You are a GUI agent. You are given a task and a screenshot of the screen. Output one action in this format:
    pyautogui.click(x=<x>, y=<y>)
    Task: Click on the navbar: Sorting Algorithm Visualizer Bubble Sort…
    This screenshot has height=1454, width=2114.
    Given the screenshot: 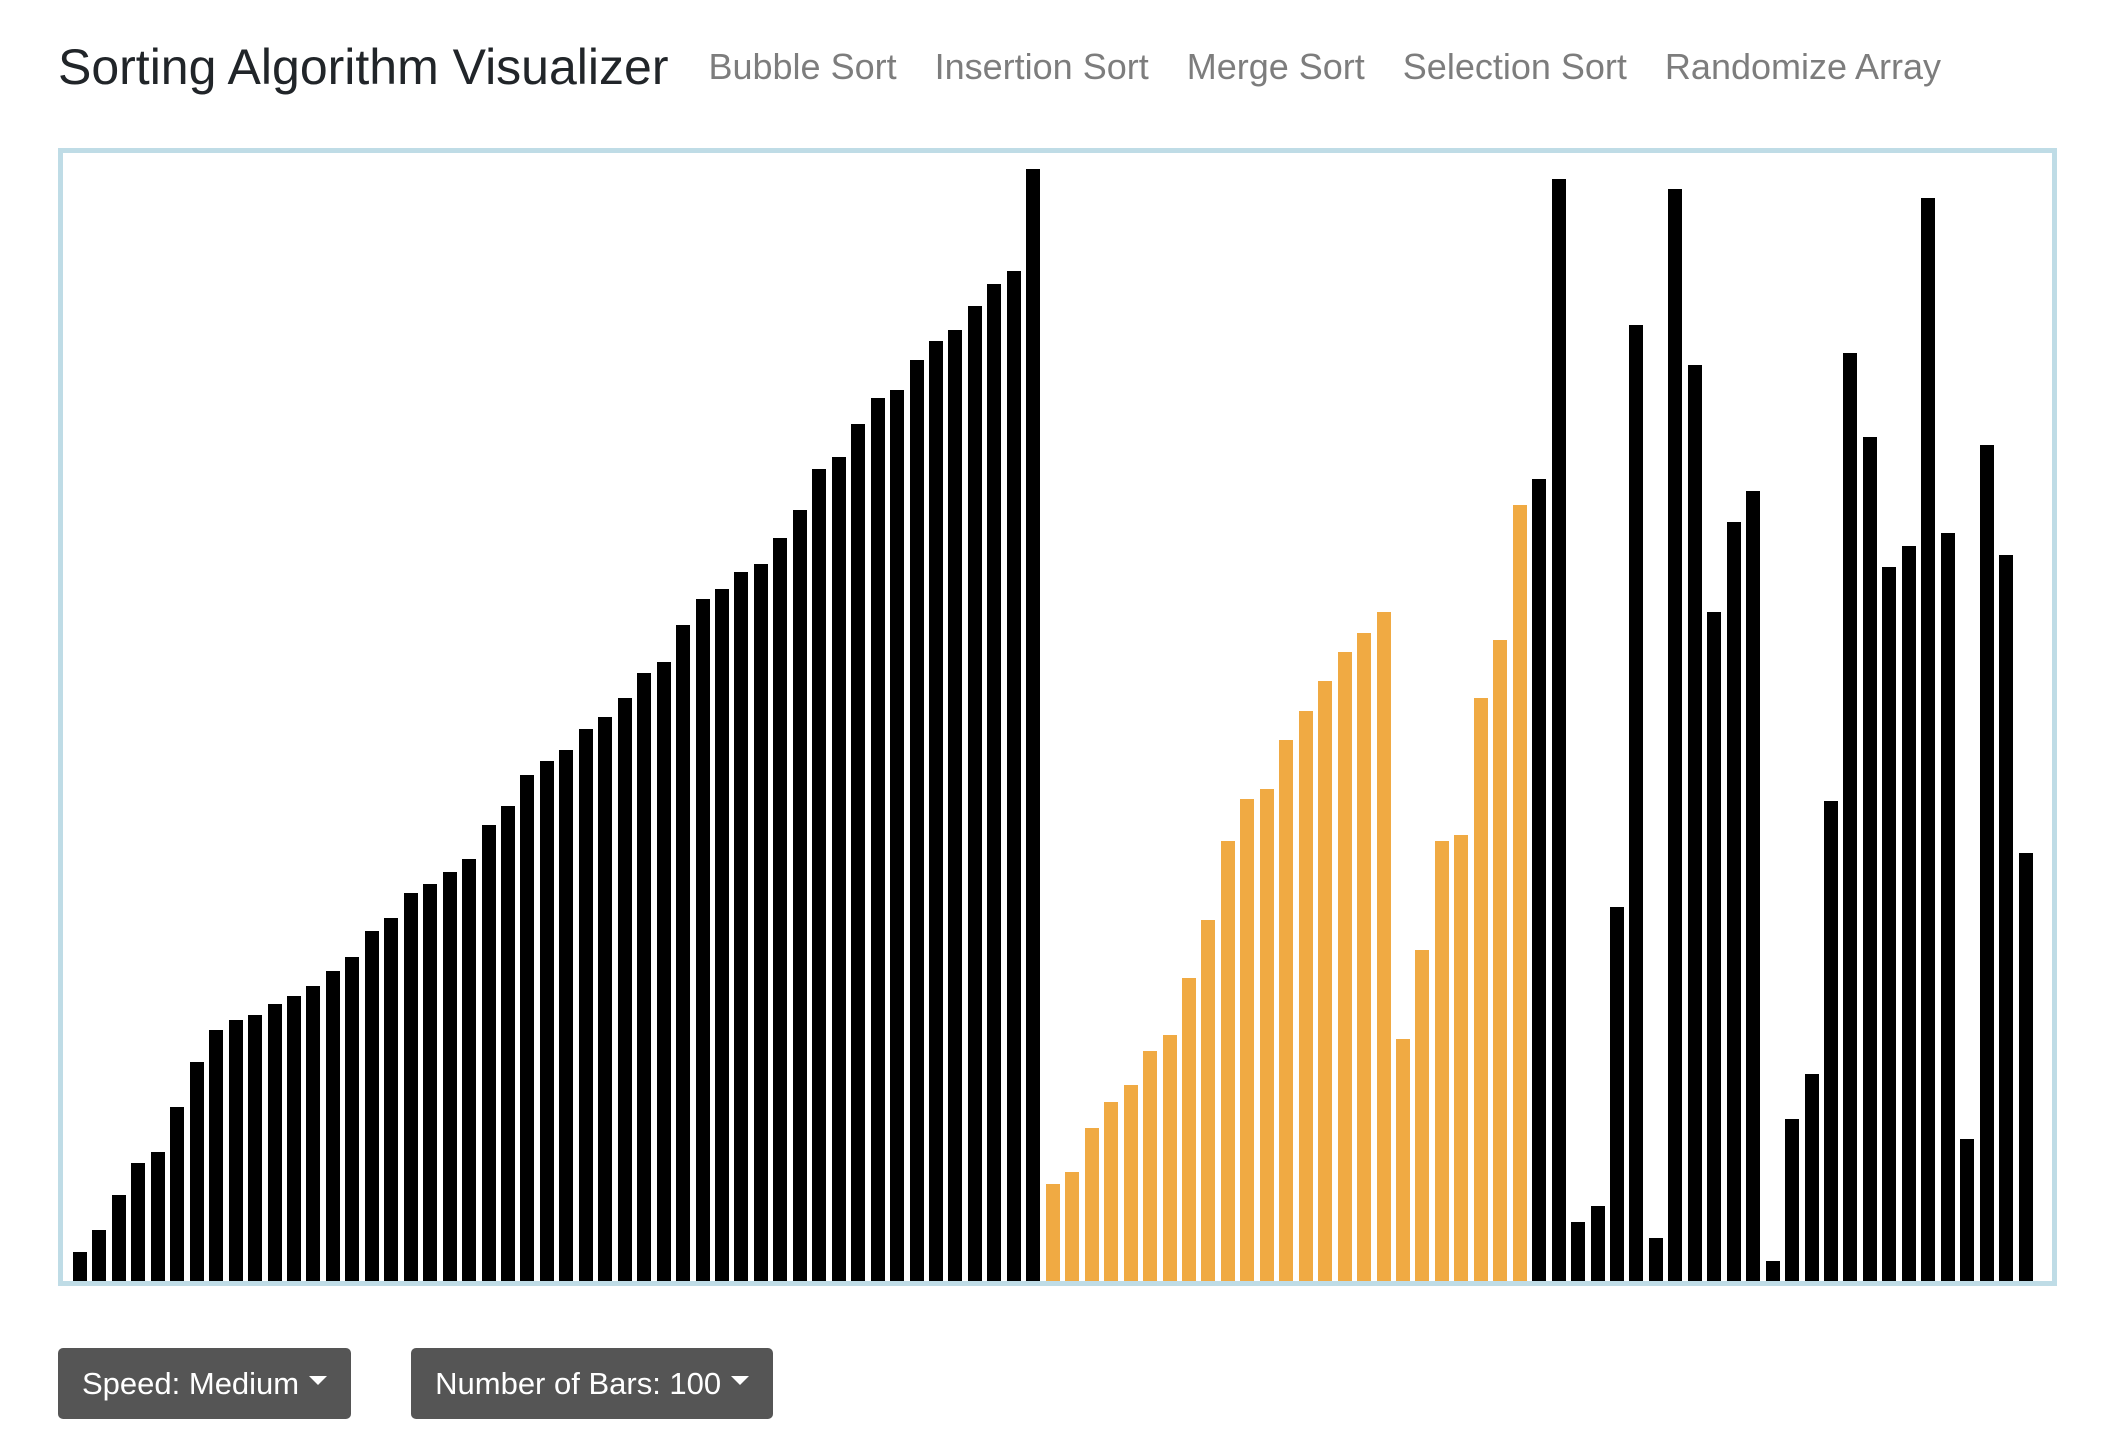 What is the action you would take?
    pyautogui.click(x=1018, y=67)
    